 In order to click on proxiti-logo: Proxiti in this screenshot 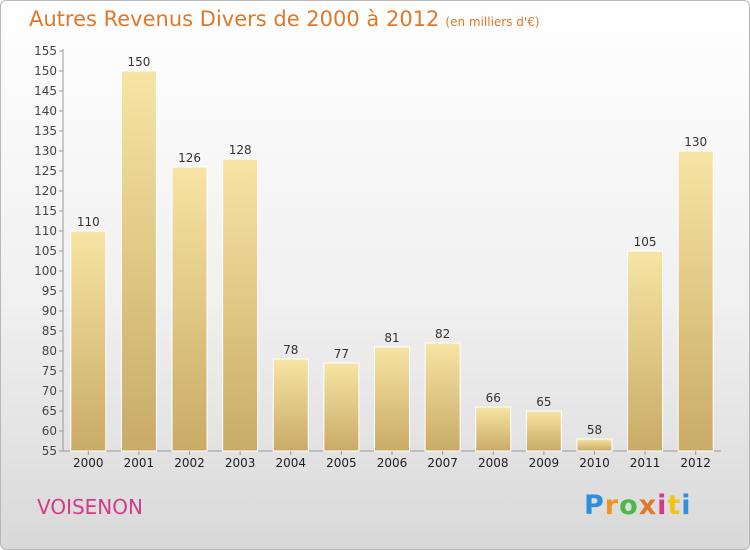, I will do `click(638, 505)`.